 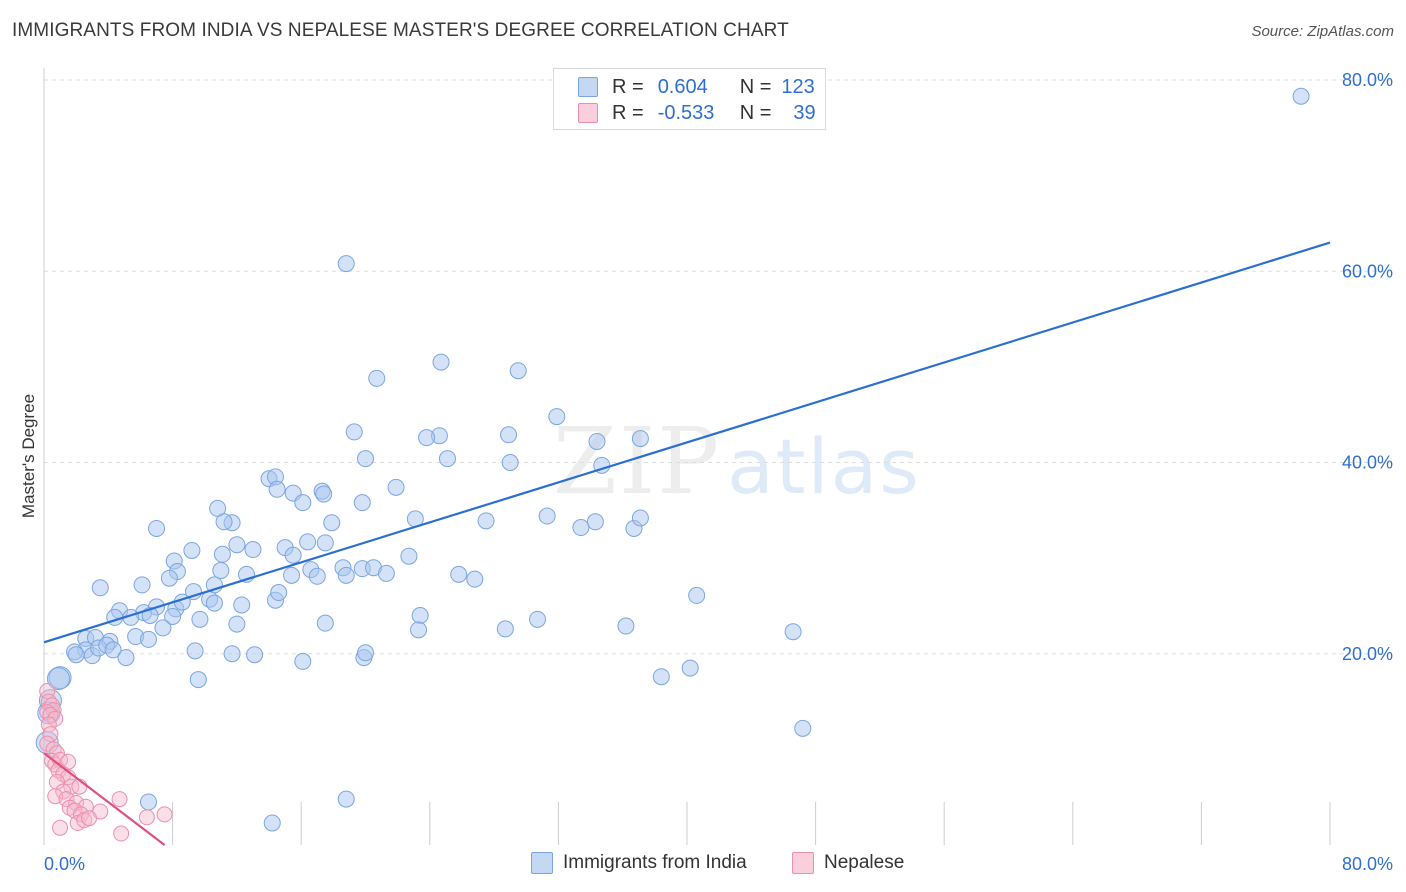 I want to click on y-axis-label: Master's Degree, so click(x=28, y=456).